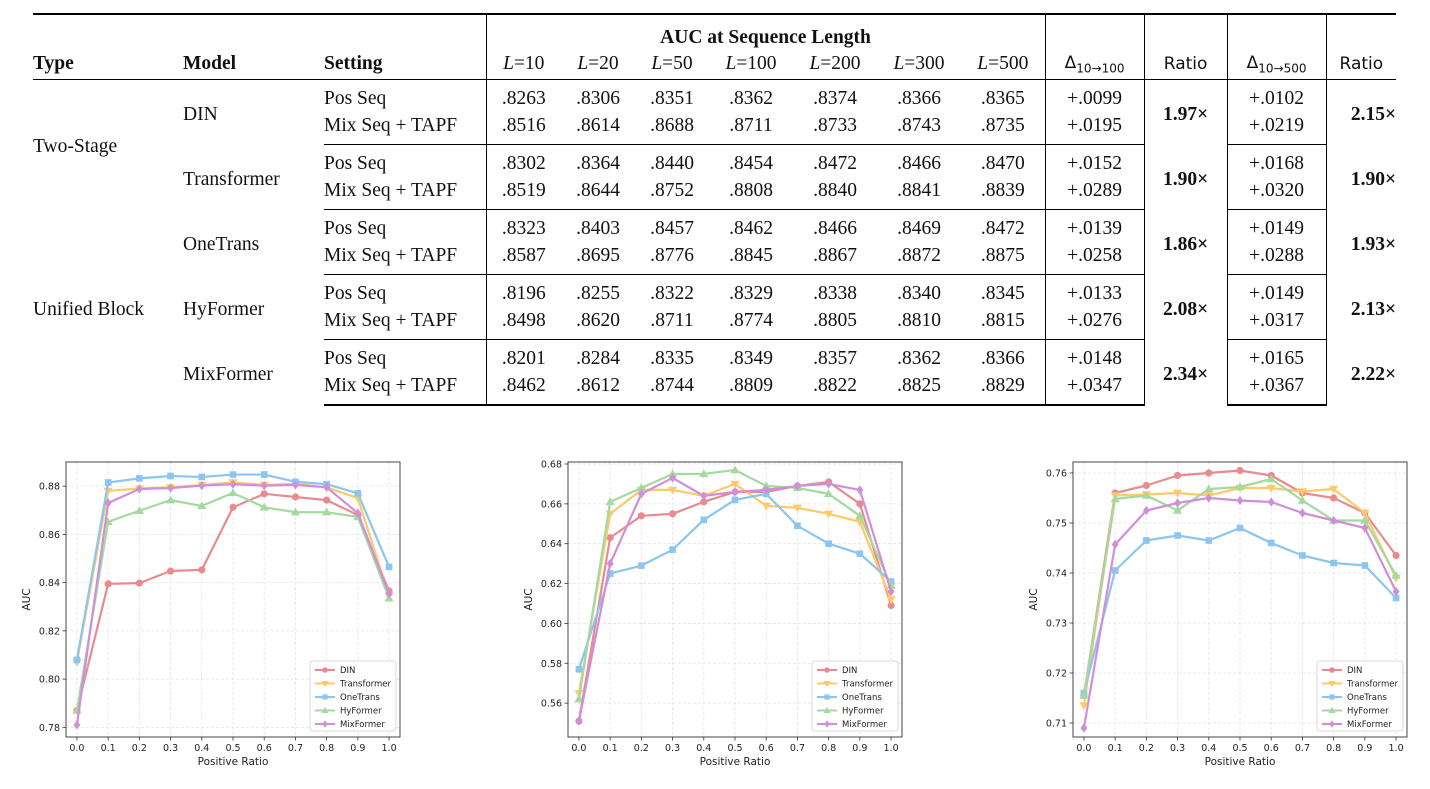 This screenshot has width=1430, height=789. Describe the element at coordinates (523, 323) in the screenshot. I see `auc-value-cell: .8498` at that location.